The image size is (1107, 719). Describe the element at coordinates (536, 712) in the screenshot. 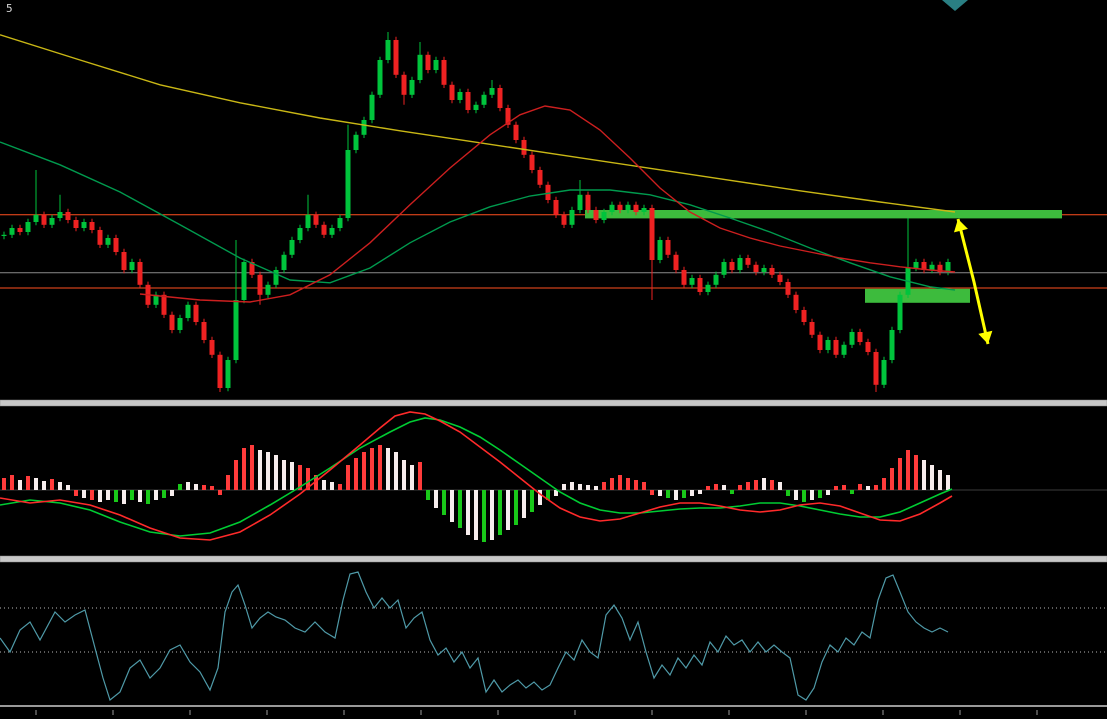

I see `time-axis` at that location.